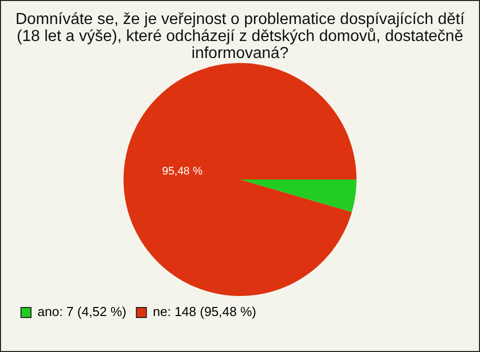  What do you see at coordinates (240, 36) in the screenshot?
I see `chart-title: Domníváte se, že je veřejnost o problematice dospívajících dětí (18 let a výše), které odcházejí z dětských domovů, dostatečně informovaná?` at bounding box center [240, 36].